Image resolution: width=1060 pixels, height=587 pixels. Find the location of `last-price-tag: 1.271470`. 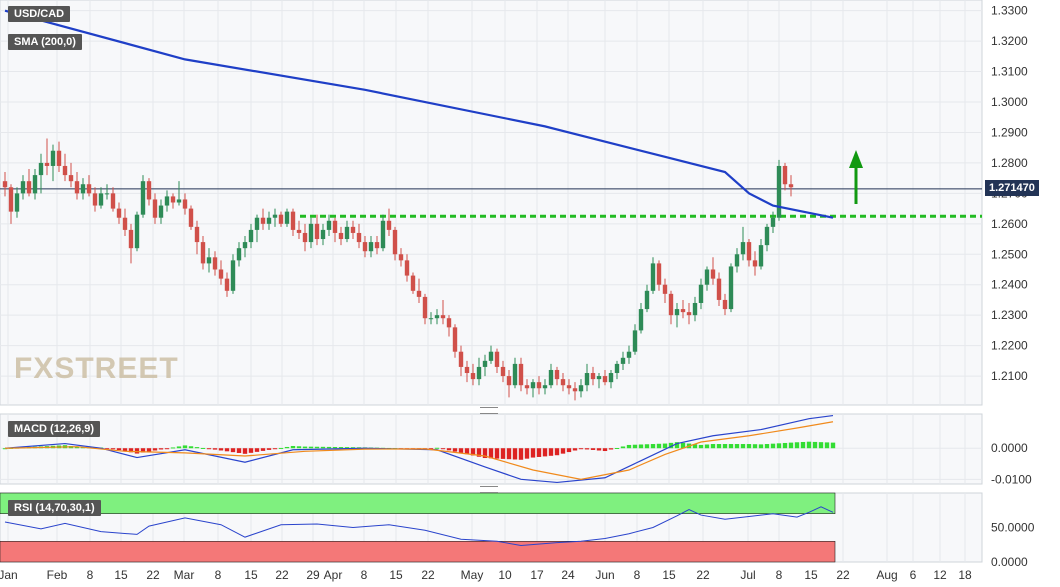

last-price-tag: 1.271470 is located at coordinates (1012, 188).